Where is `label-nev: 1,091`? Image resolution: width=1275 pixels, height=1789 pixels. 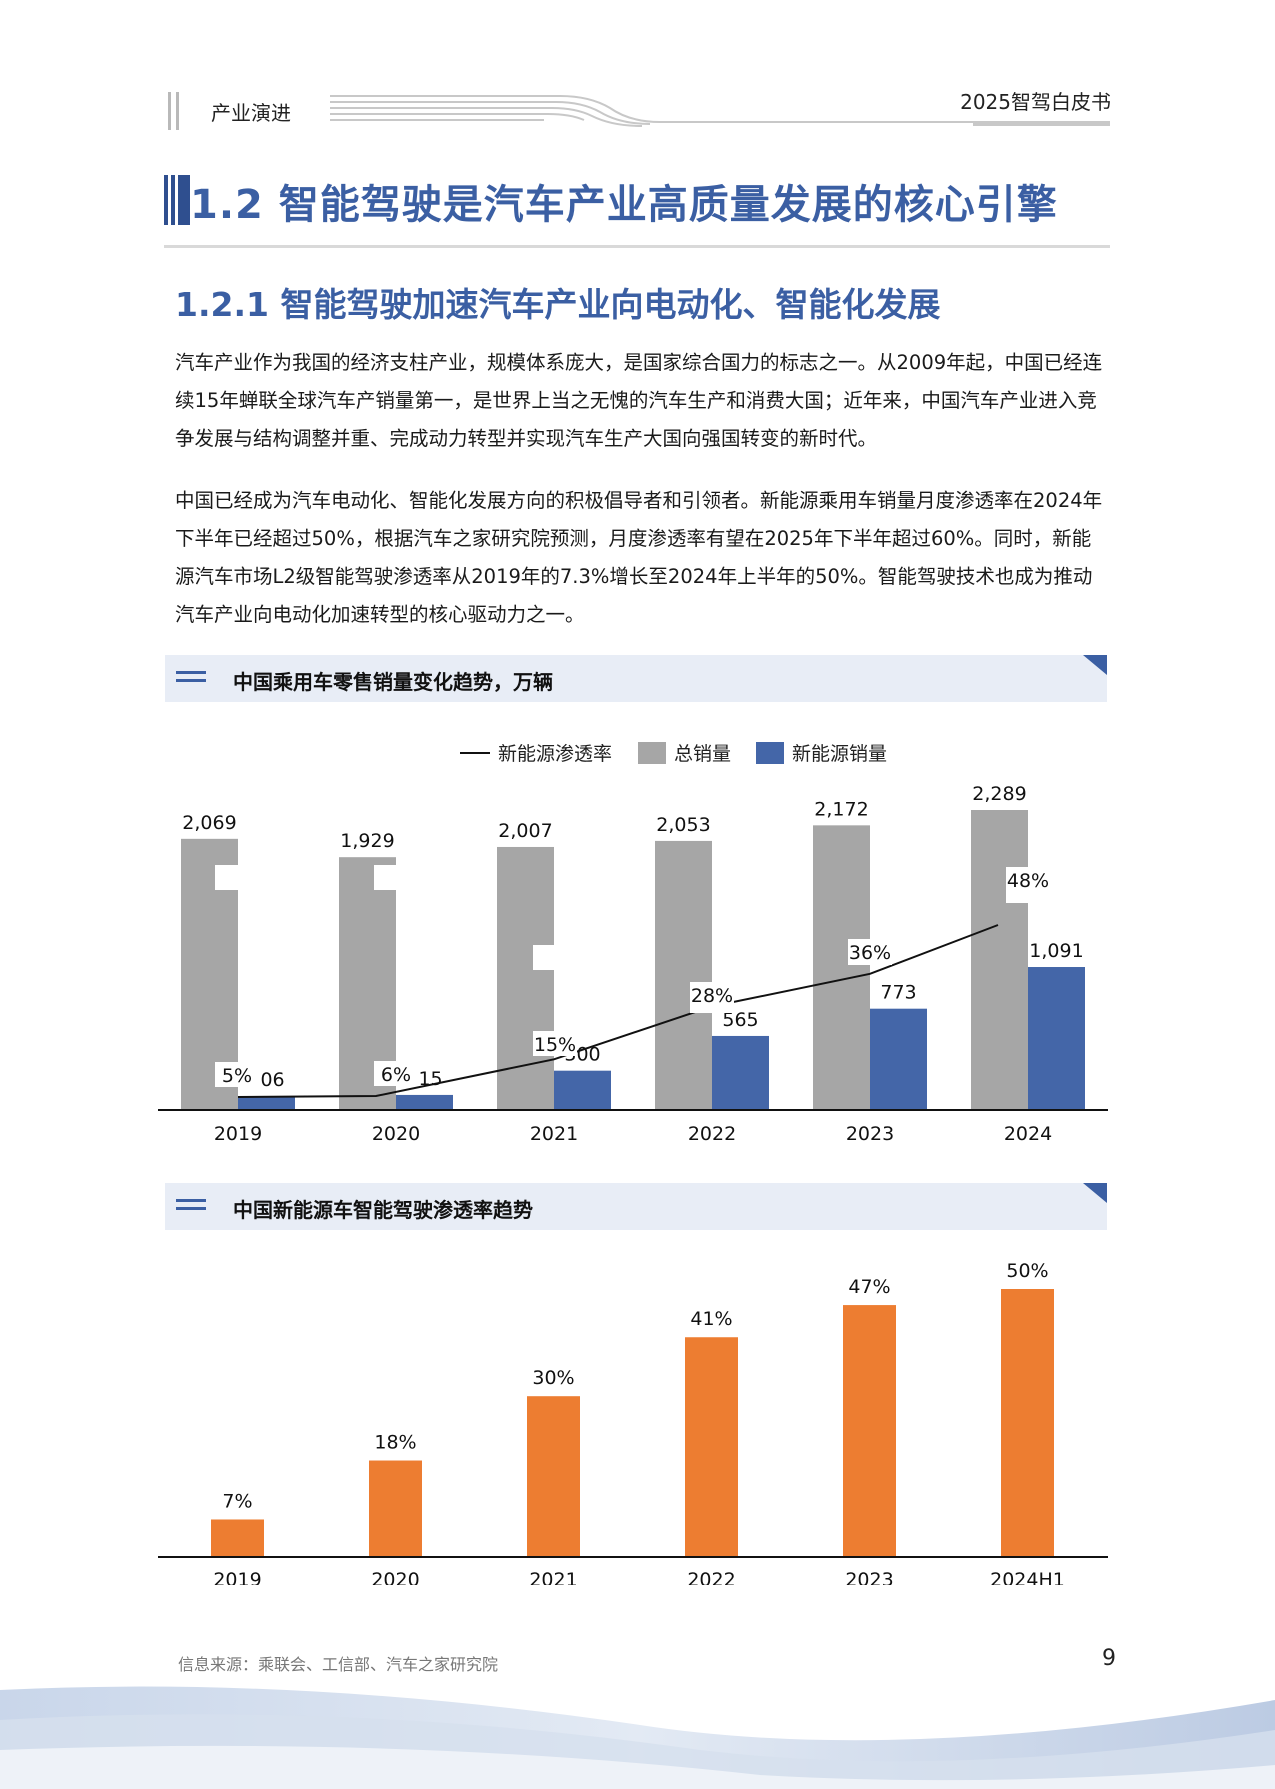
label-nev: 1,091 is located at coordinates (1056, 951).